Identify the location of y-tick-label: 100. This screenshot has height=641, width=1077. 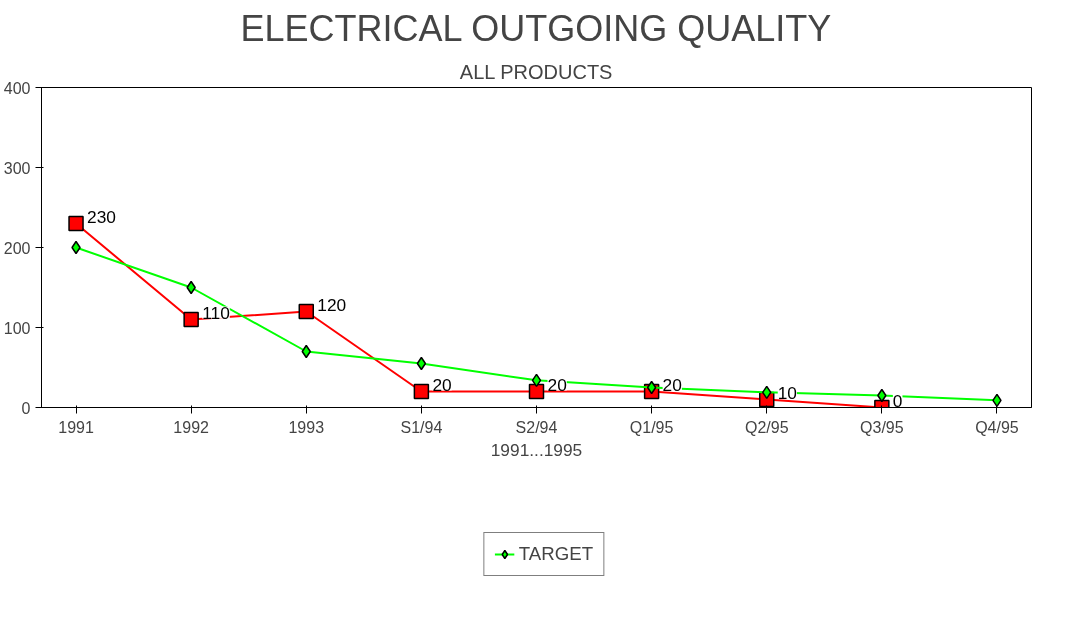
(17, 328).